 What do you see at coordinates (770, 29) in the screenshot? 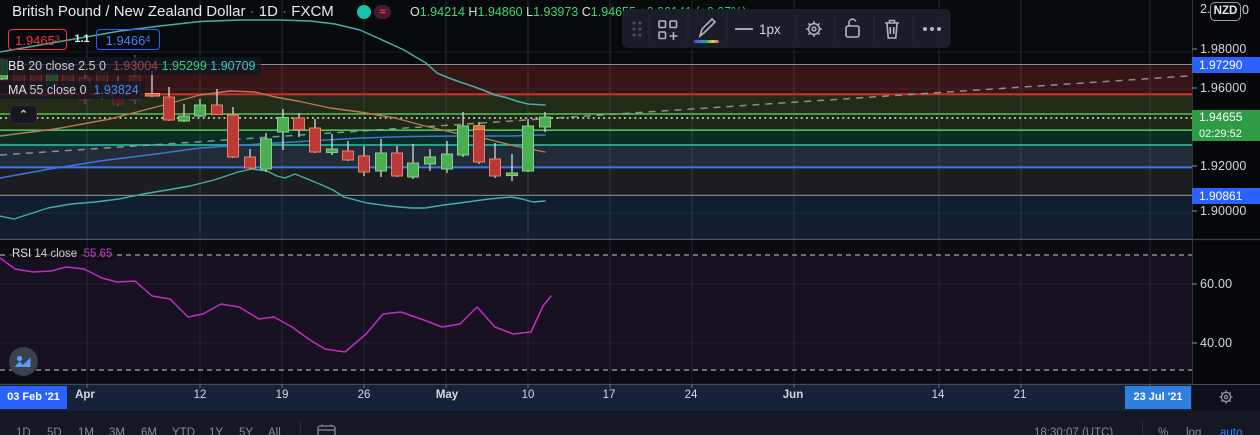
I see `svg-text: 1px` at bounding box center [770, 29].